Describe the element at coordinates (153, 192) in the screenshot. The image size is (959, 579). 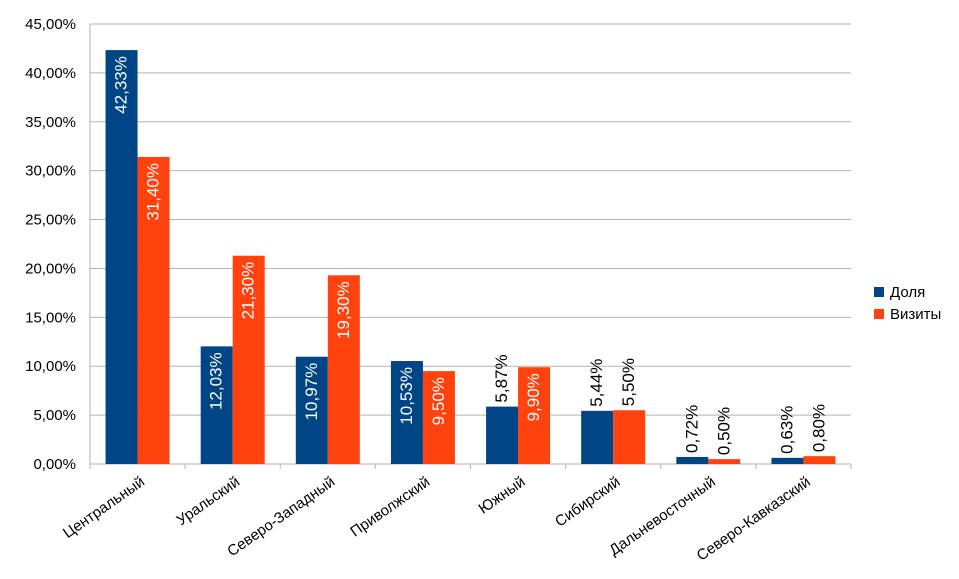
I see `data-label: 31,40%` at that location.